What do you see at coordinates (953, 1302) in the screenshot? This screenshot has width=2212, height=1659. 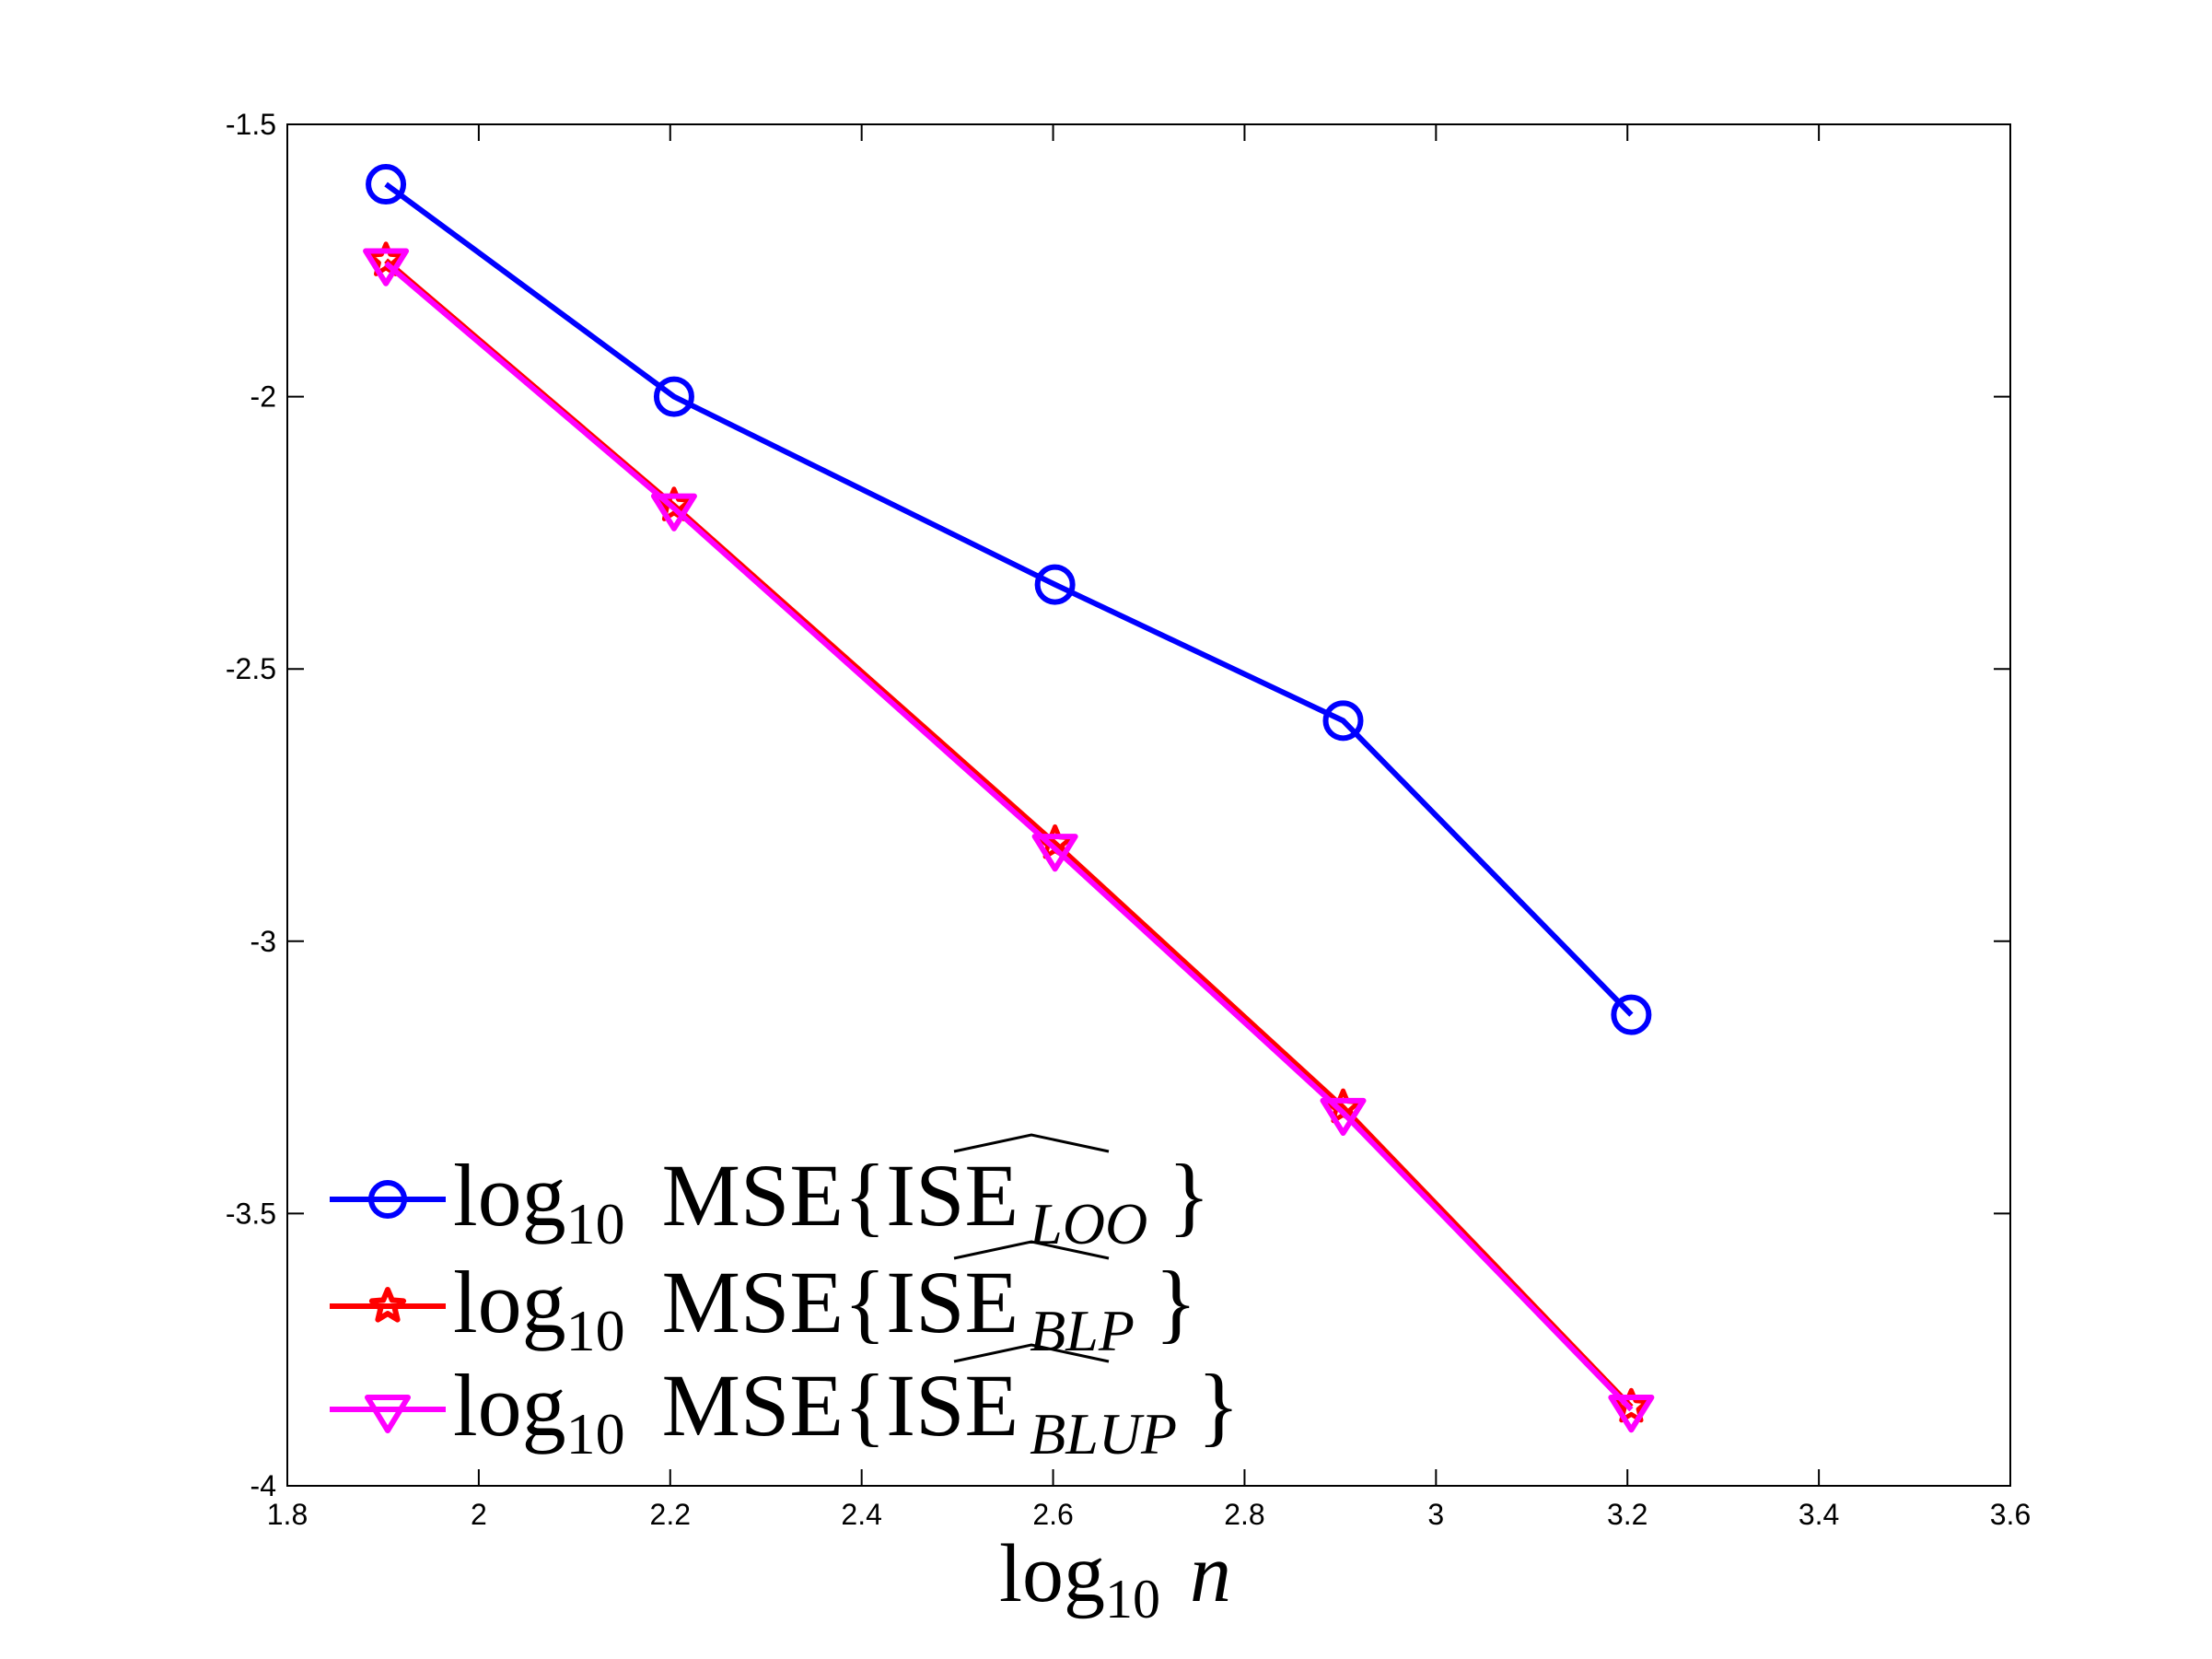 I see `legend-ise-blp: ISE` at bounding box center [953, 1302].